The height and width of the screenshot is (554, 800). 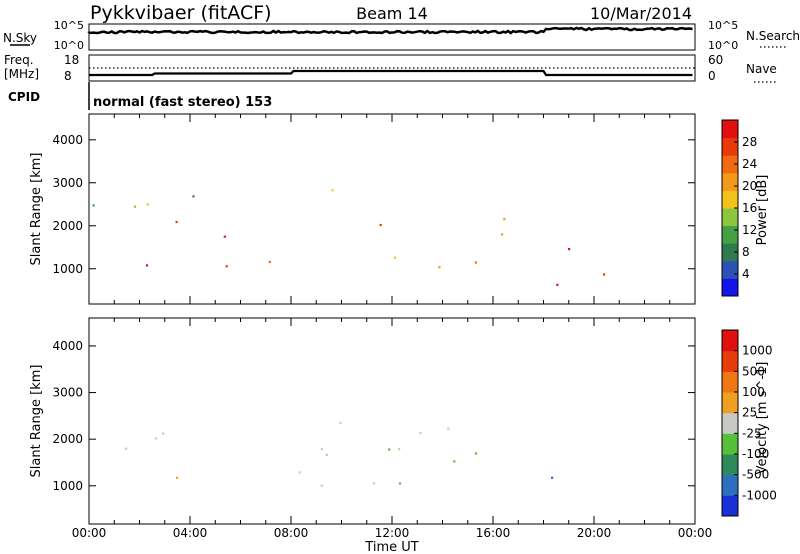 What do you see at coordinates (723, 45) in the screenshot?
I see `noise-tick-right-bottom: 10^0` at bounding box center [723, 45].